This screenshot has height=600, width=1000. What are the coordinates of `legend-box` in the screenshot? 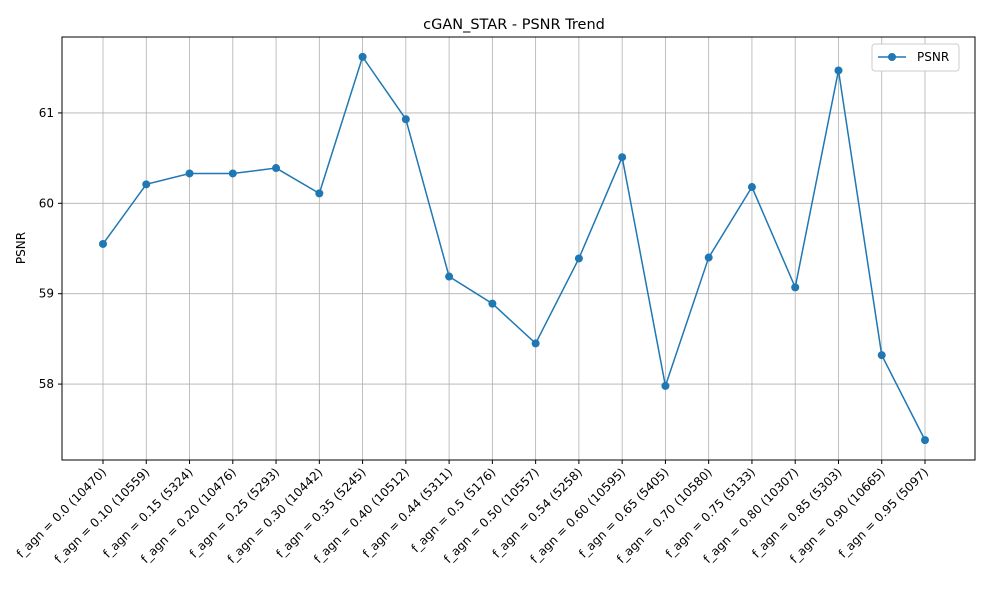 It's located at (915, 57).